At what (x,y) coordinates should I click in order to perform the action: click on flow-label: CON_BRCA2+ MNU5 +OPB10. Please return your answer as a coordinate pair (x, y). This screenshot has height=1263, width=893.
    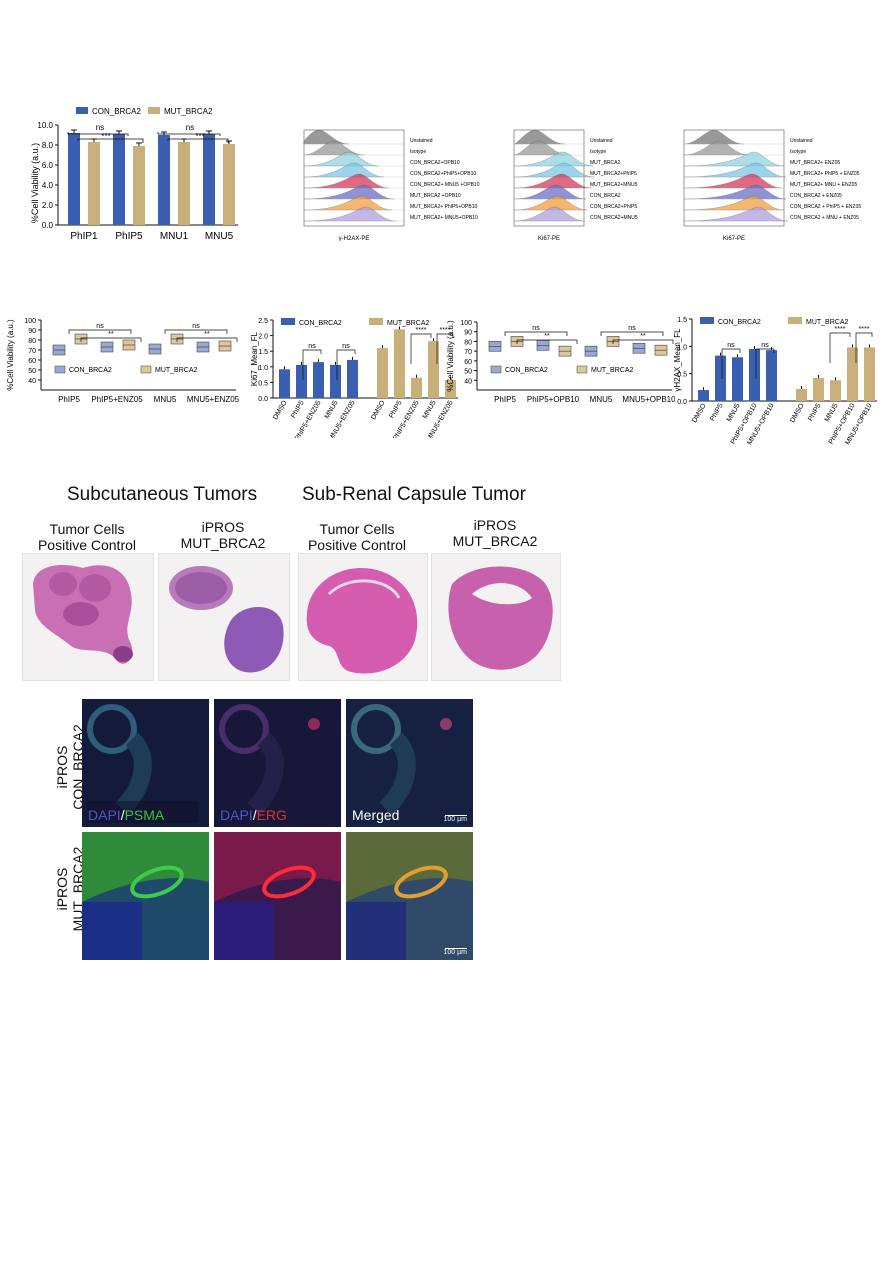
    Looking at the image, I should click on (445, 185).